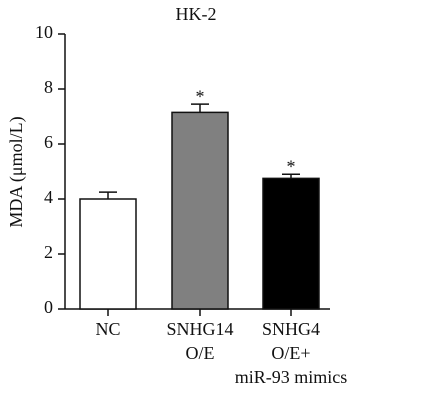  Describe the element at coordinates (199, 329) in the screenshot. I see `x-tick-label-line: SNHG14` at that location.